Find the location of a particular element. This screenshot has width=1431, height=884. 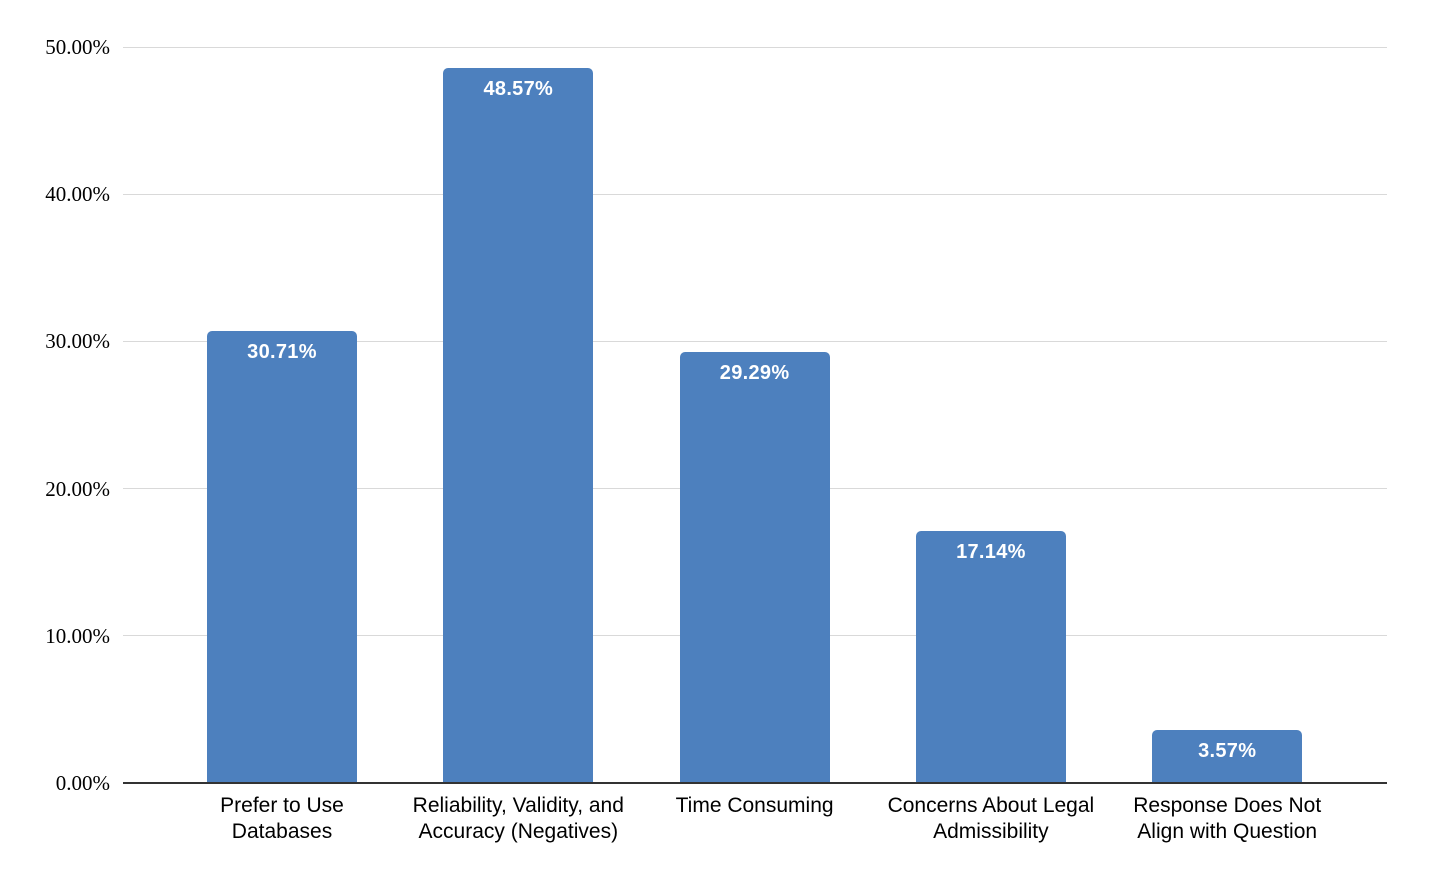

bar-value-label: 17.14% is located at coordinates (991, 551).